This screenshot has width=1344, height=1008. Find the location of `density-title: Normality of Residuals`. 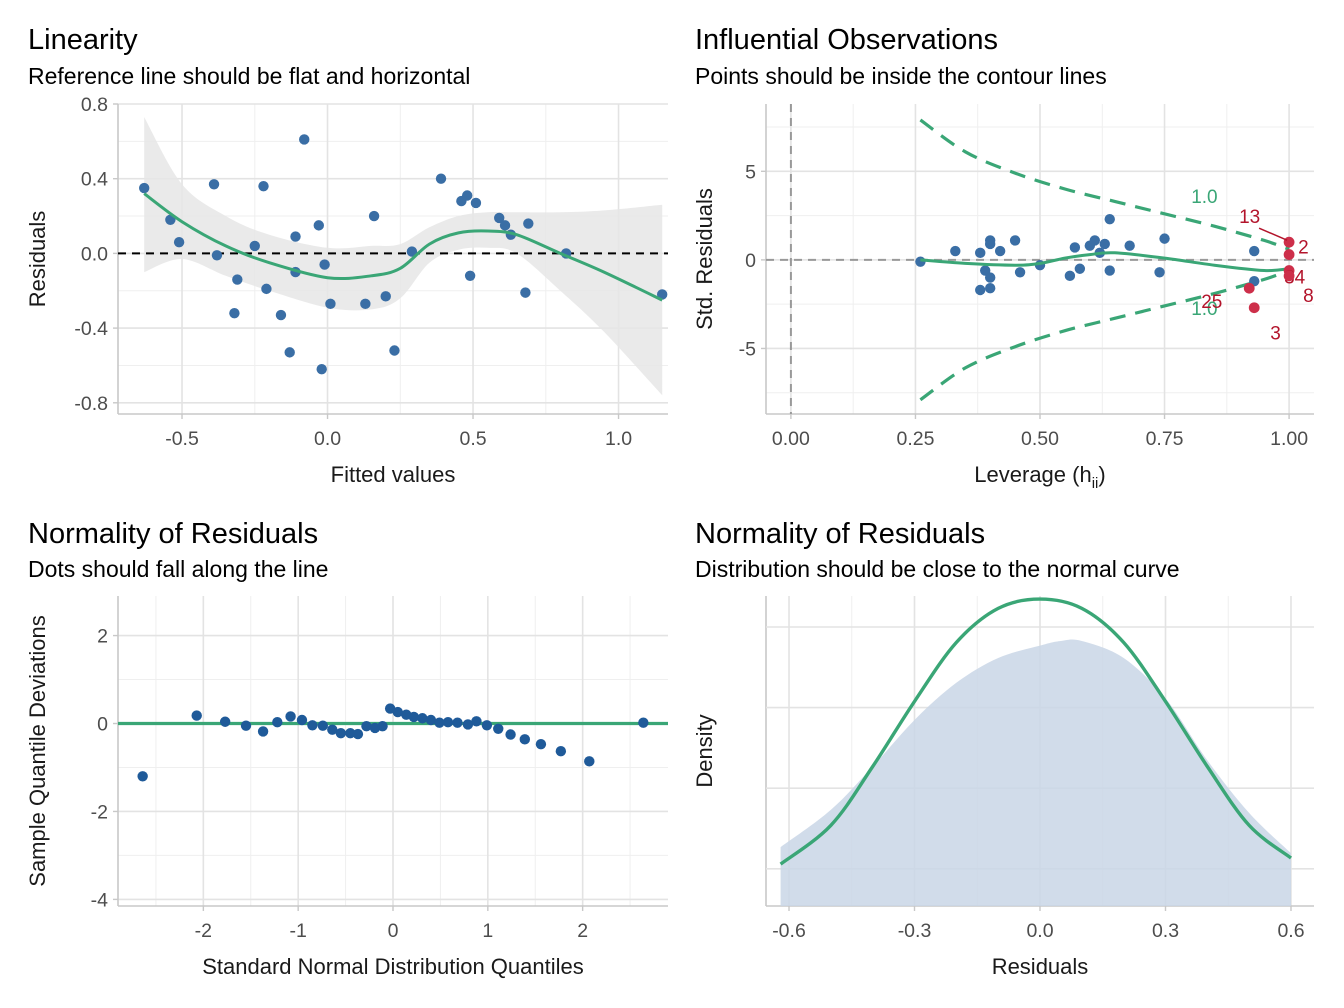

density-title: Normality of Residuals is located at coordinates (840, 534).